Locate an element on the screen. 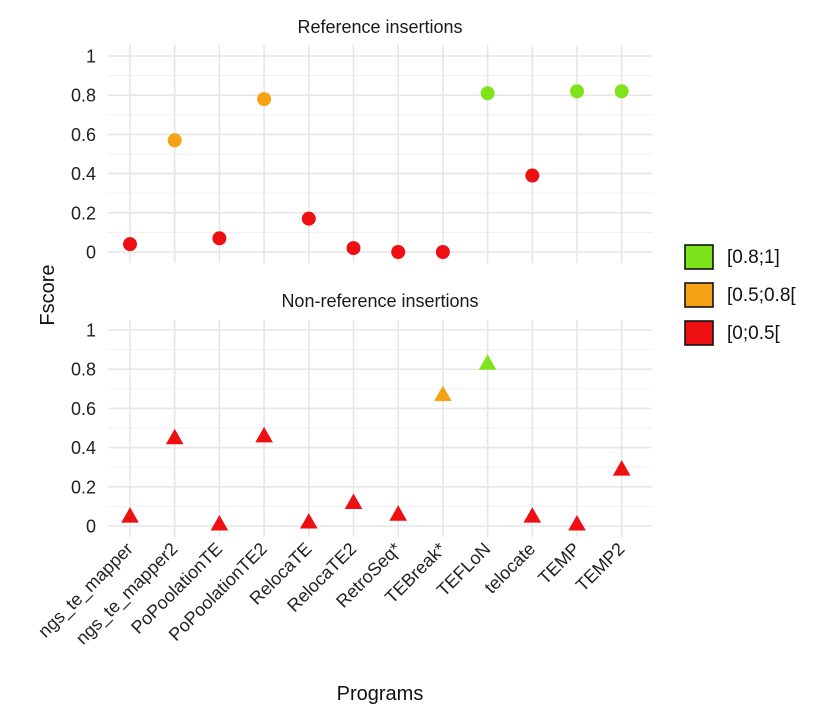 This screenshot has width=827, height=719. legend-label: [0.5;0.8[ is located at coordinates (761, 295).